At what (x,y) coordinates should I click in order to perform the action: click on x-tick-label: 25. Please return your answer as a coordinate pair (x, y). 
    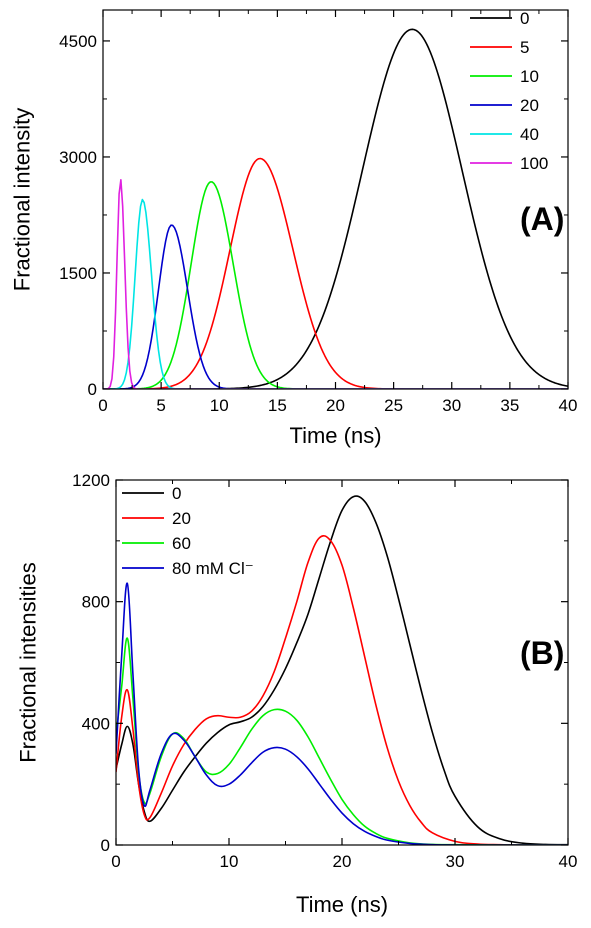
    Looking at the image, I should click on (393, 405).